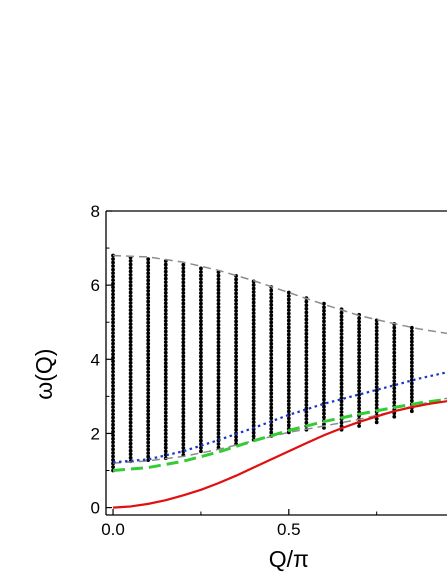  Describe the element at coordinates (279, 430) in the screenshot. I see `series-line-dashed` at that location.